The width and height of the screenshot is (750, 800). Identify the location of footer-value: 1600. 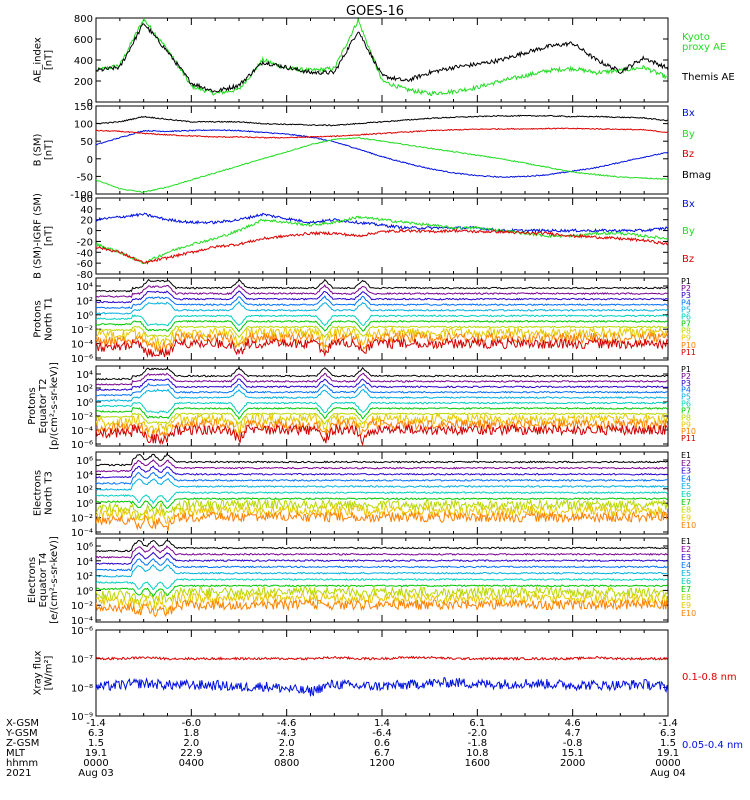
(477, 763).